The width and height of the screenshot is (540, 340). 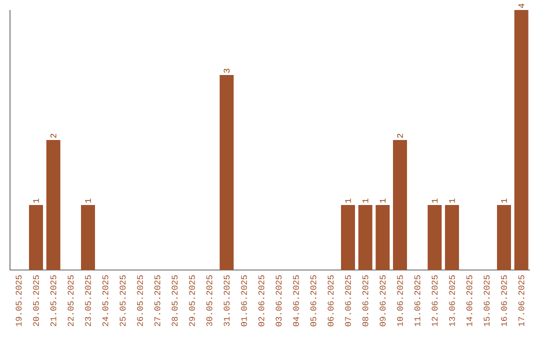 I want to click on x-tick-label: 30.05.2025, so click(x=209, y=300).